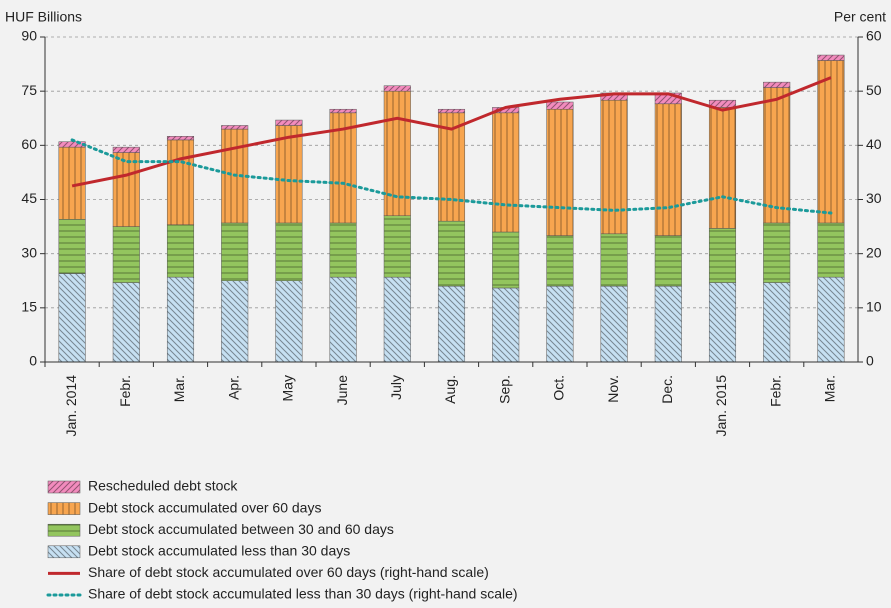 The image size is (891, 608). I want to click on y2-tick-label: 30, so click(874, 198).